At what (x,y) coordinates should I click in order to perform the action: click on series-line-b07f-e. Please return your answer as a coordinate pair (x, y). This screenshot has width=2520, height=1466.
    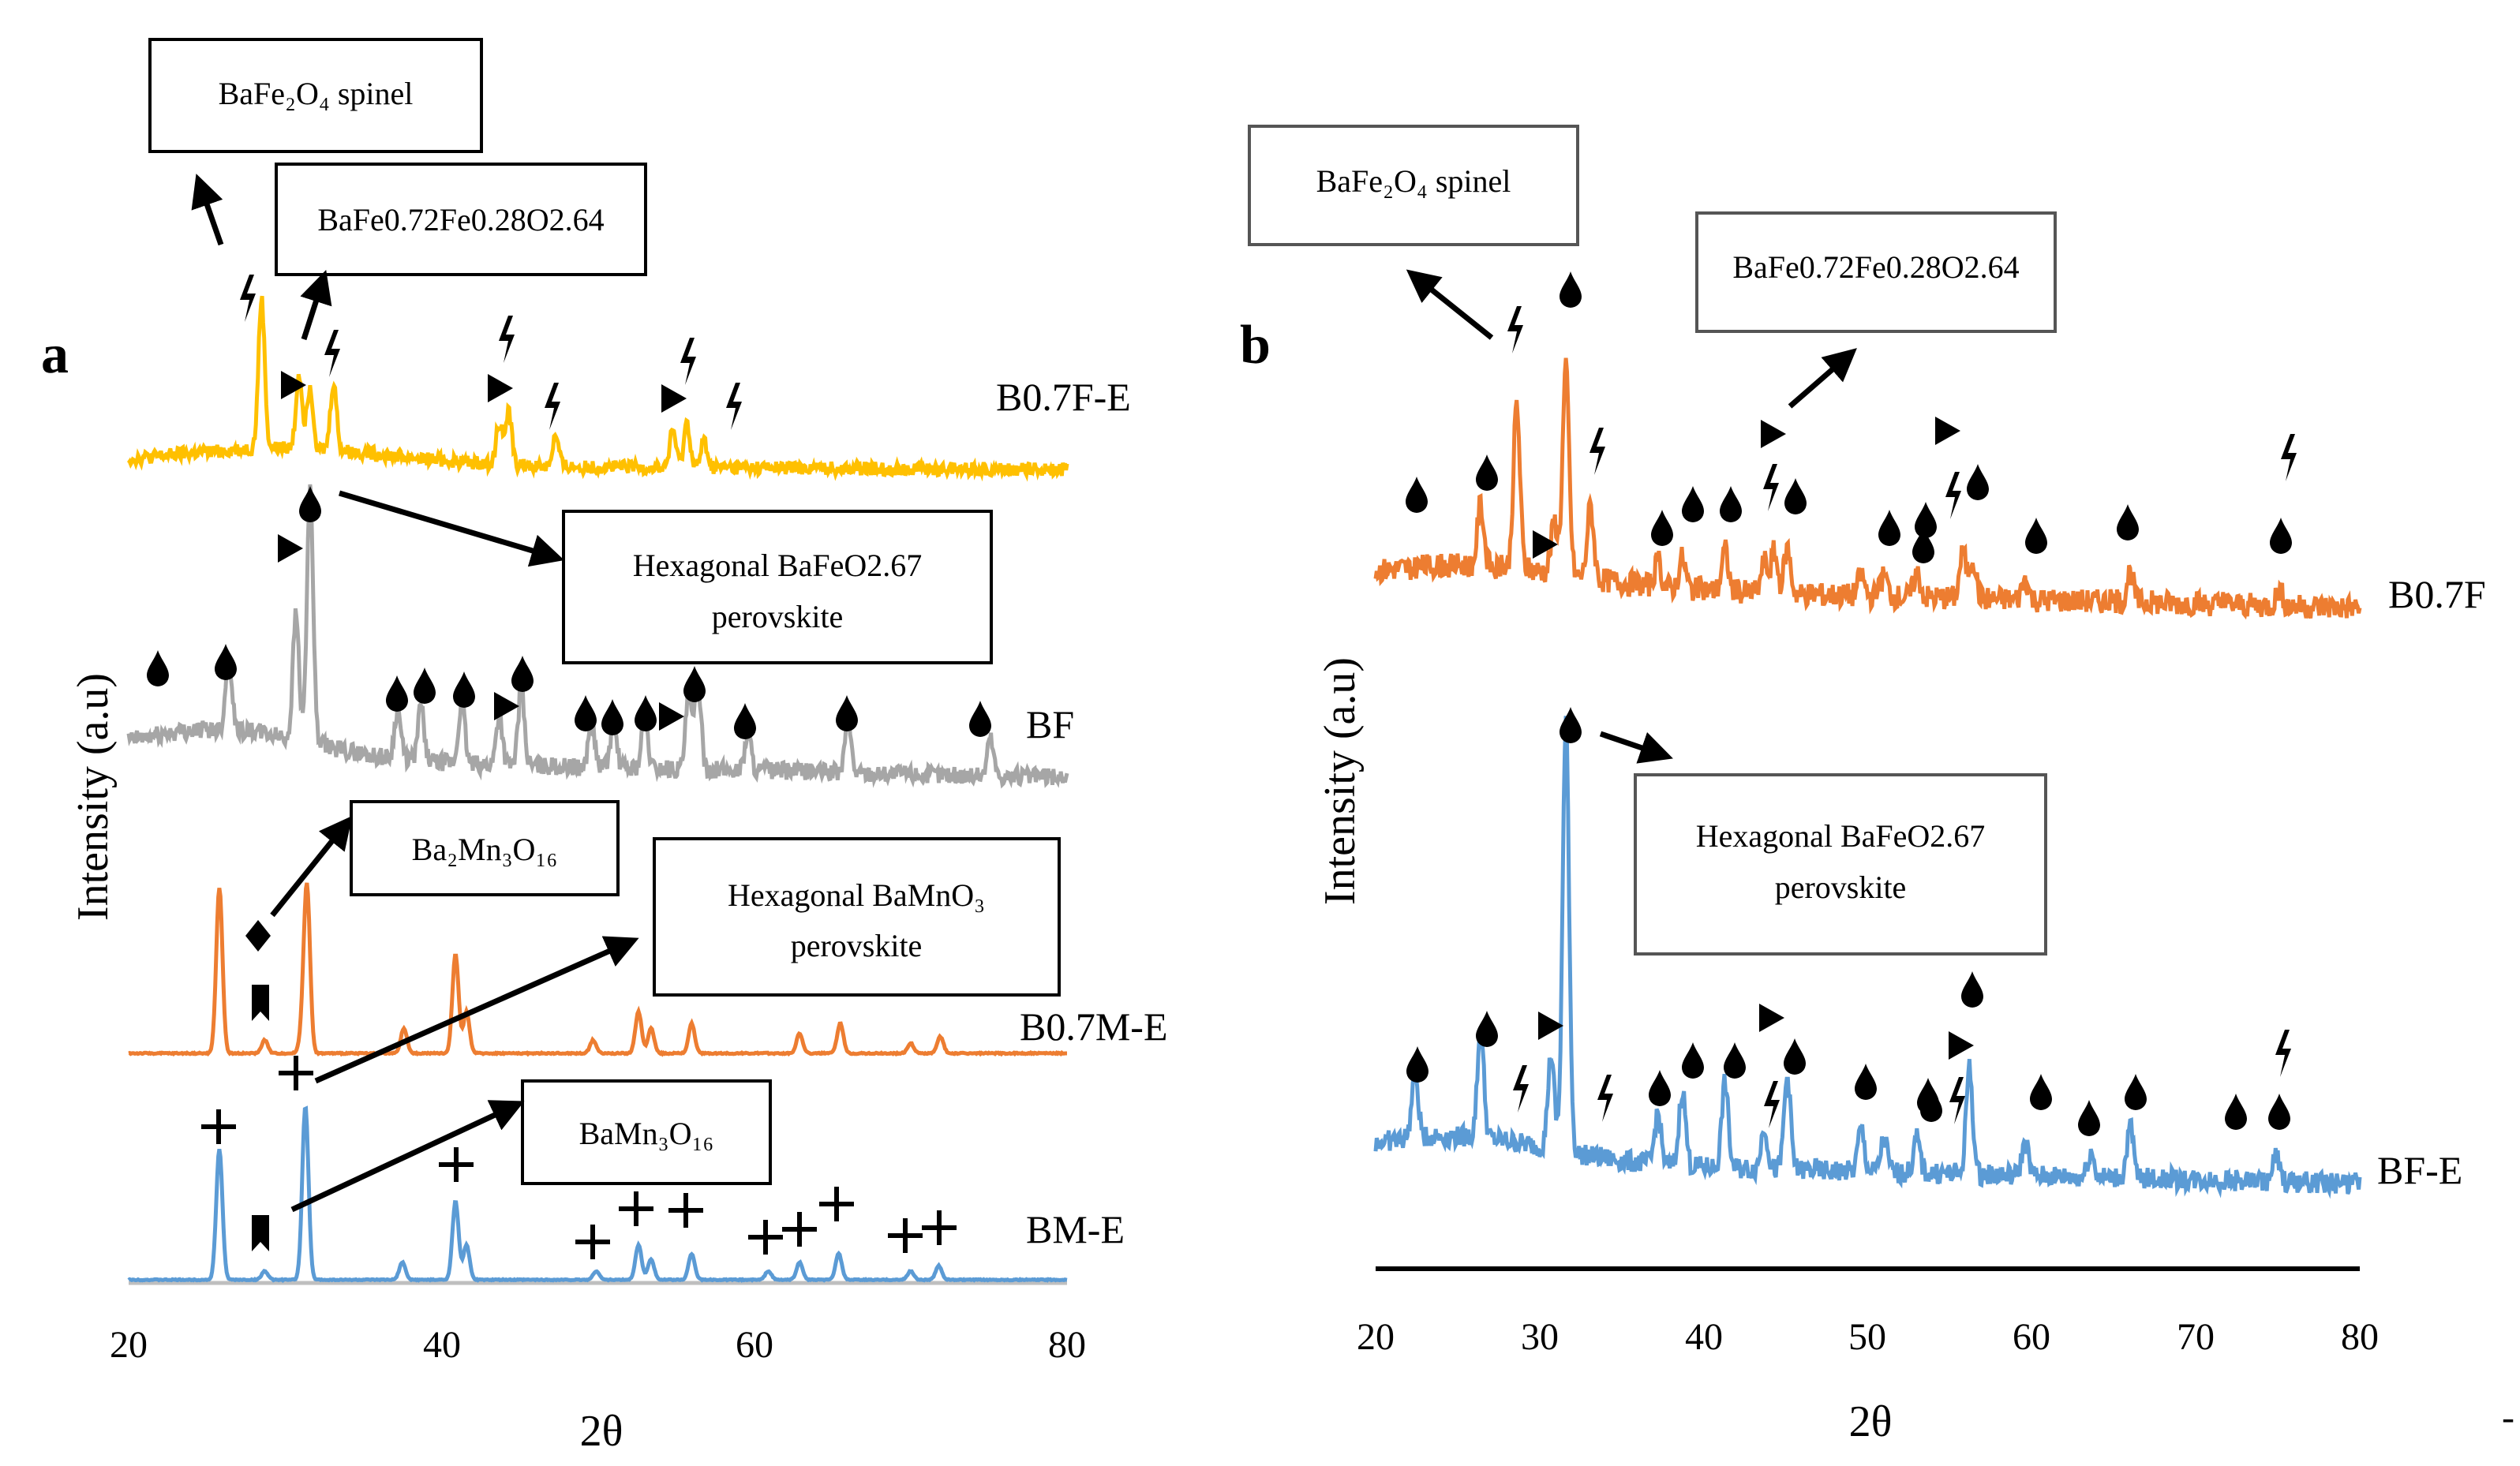
    Looking at the image, I should click on (597, 389).